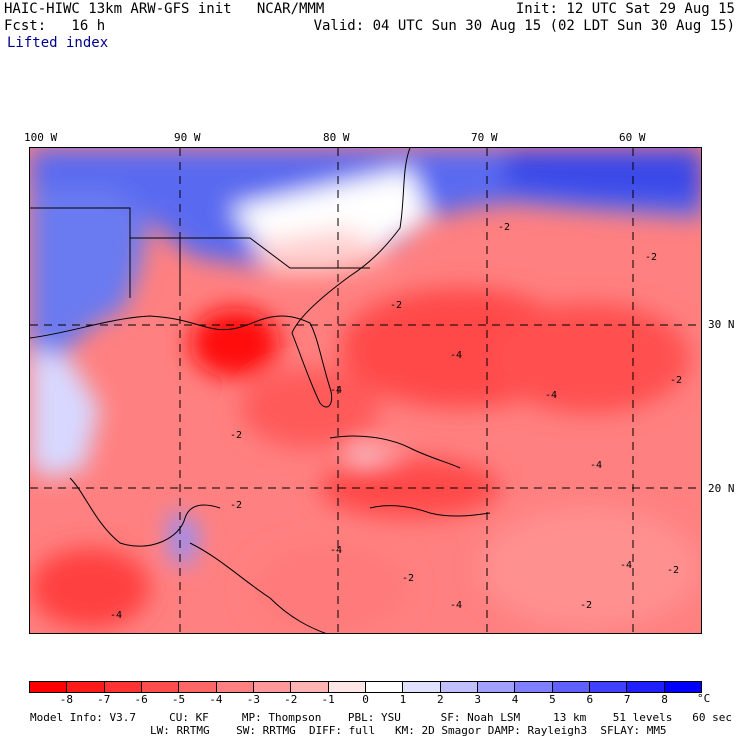 This screenshot has height=740, width=740. Describe the element at coordinates (328, 699) in the screenshot. I see `colorbar-tick-label: -1` at that location.